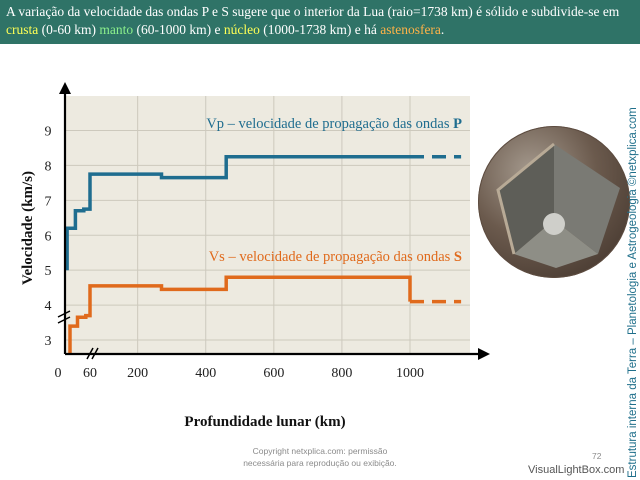 This screenshot has height=480, width=640. I want to click on moon-crust-edge, so click(525, 198).